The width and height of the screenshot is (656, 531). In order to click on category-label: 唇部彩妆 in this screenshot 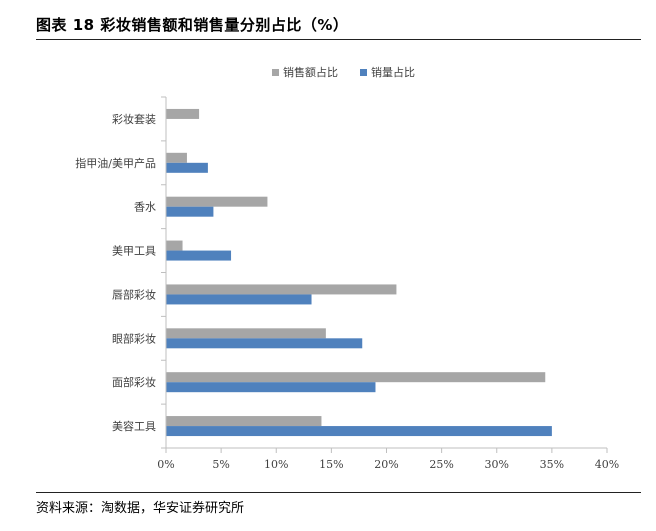, I will do `click(134, 294)`.